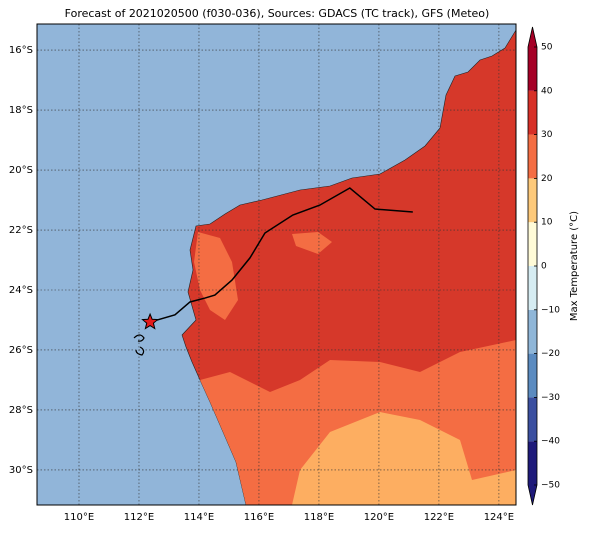 This screenshot has width=591, height=533. What do you see at coordinates (547, 179) in the screenshot?
I see `colorbar-tick-label: 20` at bounding box center [547, 179].